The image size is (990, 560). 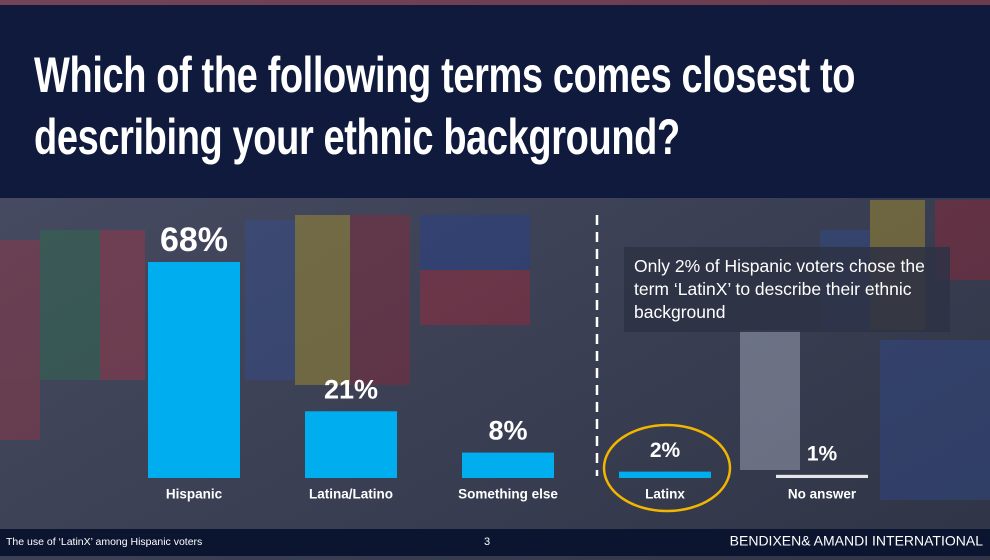 What do you see at coordinates (665, 450) in the screenshot?
I see `value-label: 2%` at bounding box center [665, 450].